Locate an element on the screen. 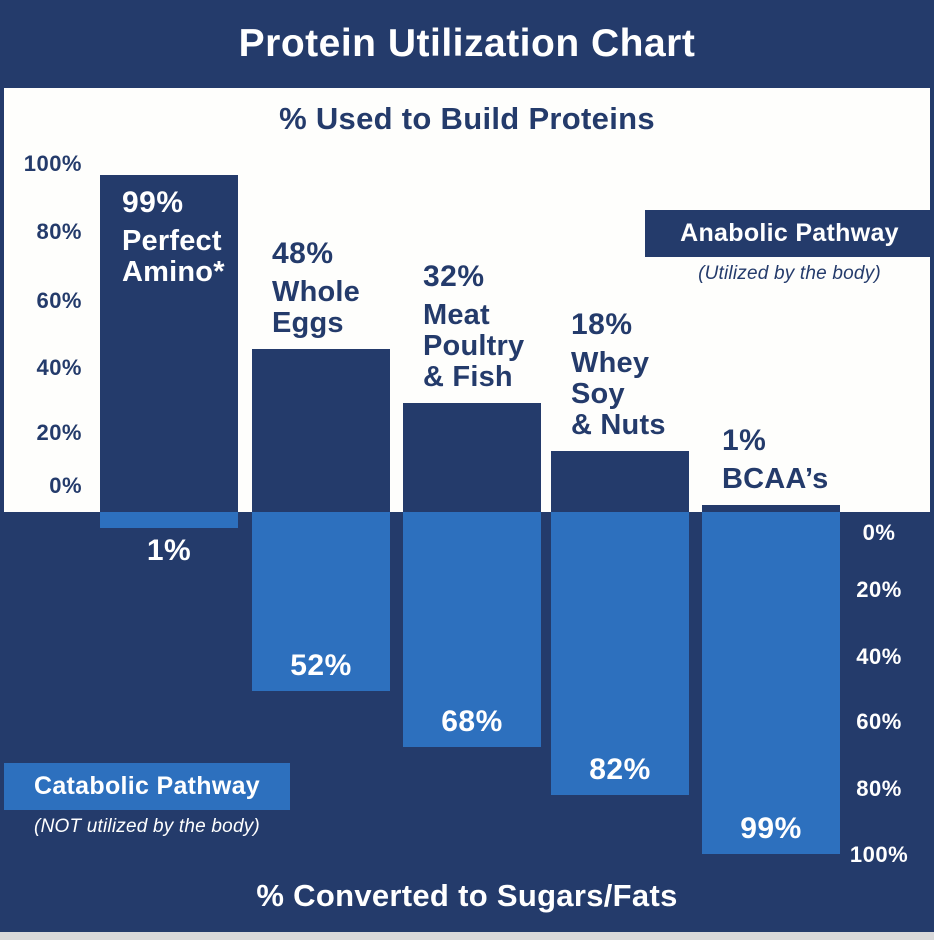  anabolic-axis-title: % Used to Build Proteins is located at coordinates (467, 118).